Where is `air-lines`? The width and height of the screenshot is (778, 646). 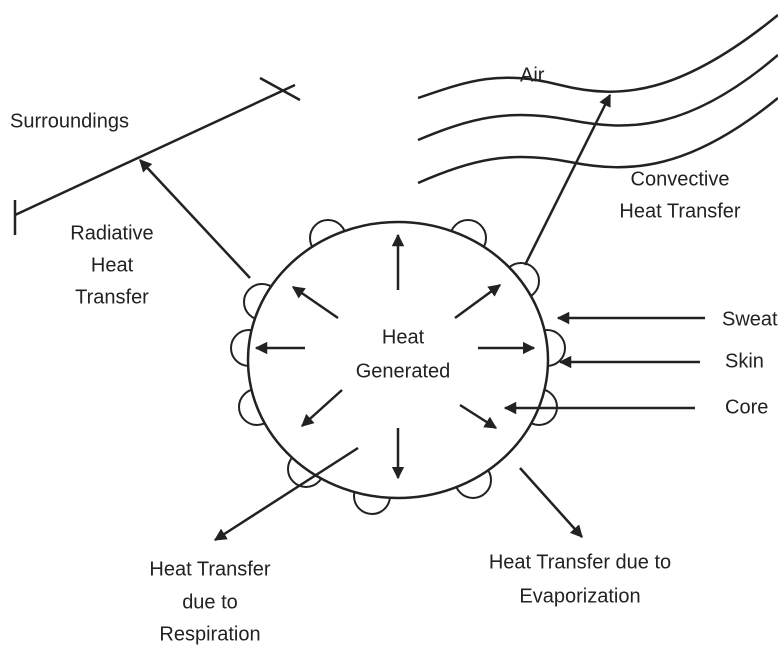
air-lines is located at coordinates (597, 99).